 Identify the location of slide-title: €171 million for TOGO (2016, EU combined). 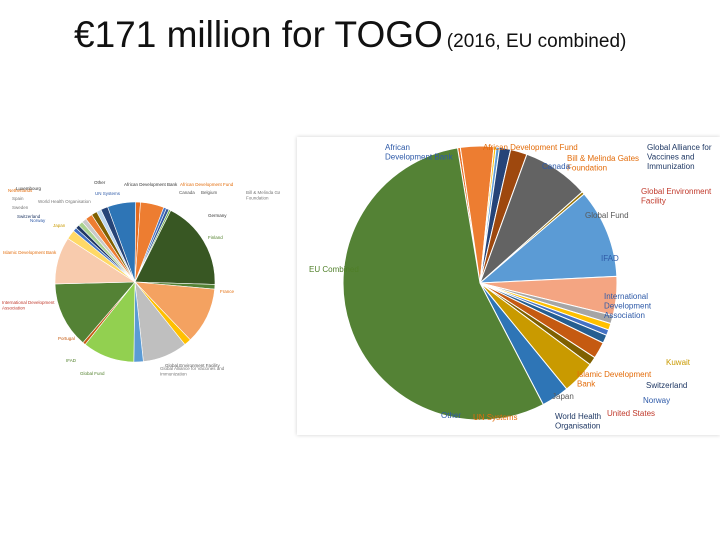
(350, 35).